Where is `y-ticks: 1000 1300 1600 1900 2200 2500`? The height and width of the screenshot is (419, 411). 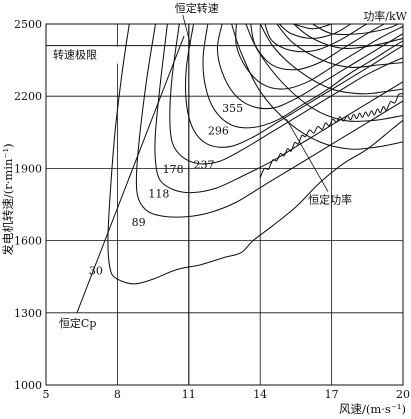
y-ticks: 1000 1300 1600 1900 2200 2500 is located at coordinates (28, 205).